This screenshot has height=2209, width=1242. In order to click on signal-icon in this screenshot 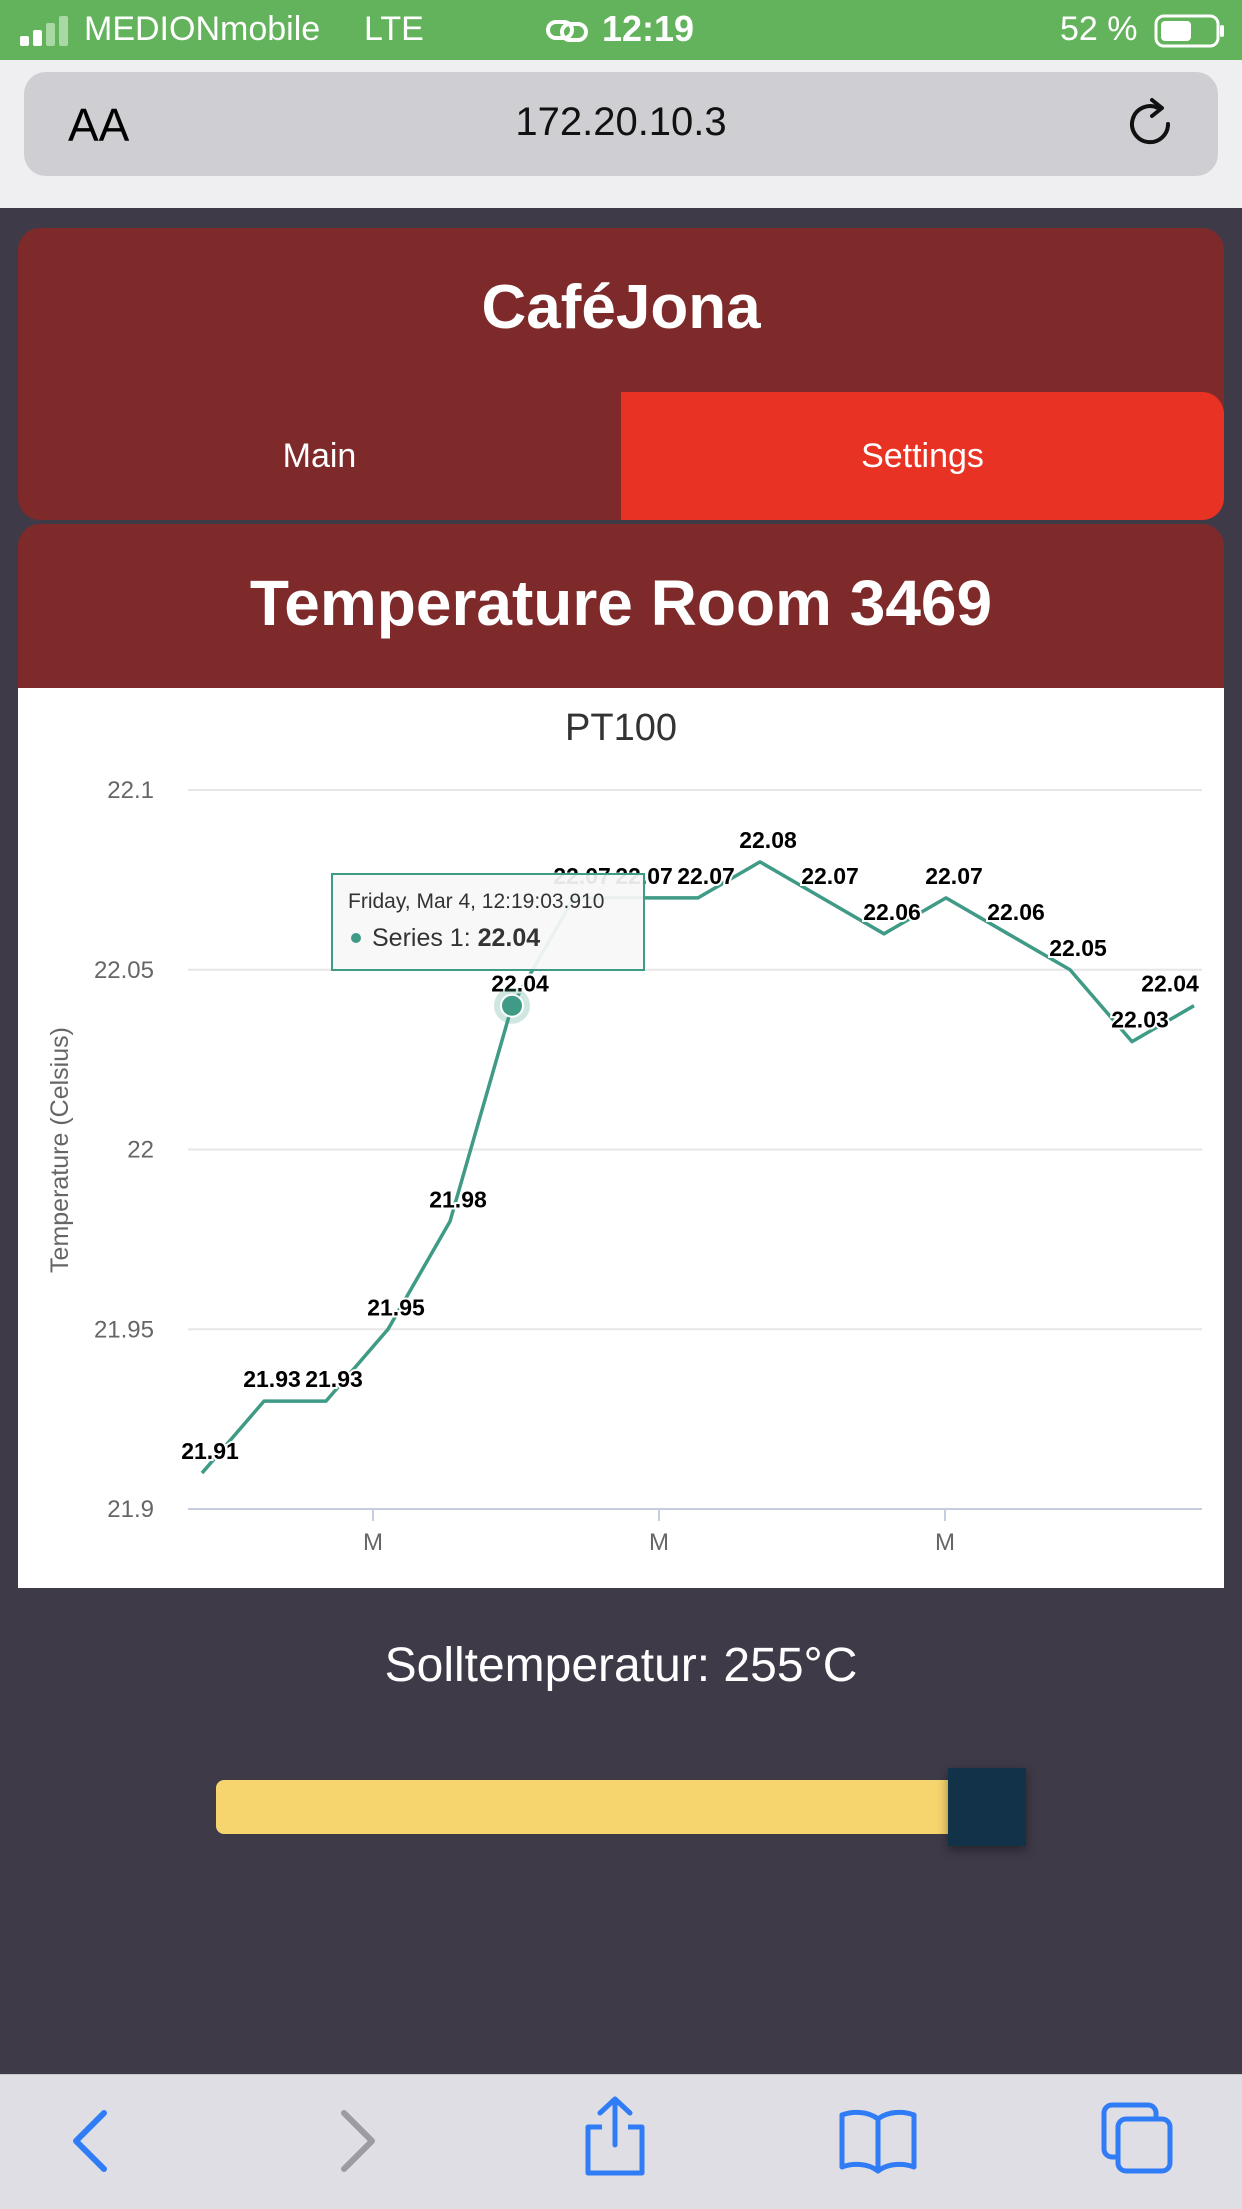, I will do `click(44, 31)`.